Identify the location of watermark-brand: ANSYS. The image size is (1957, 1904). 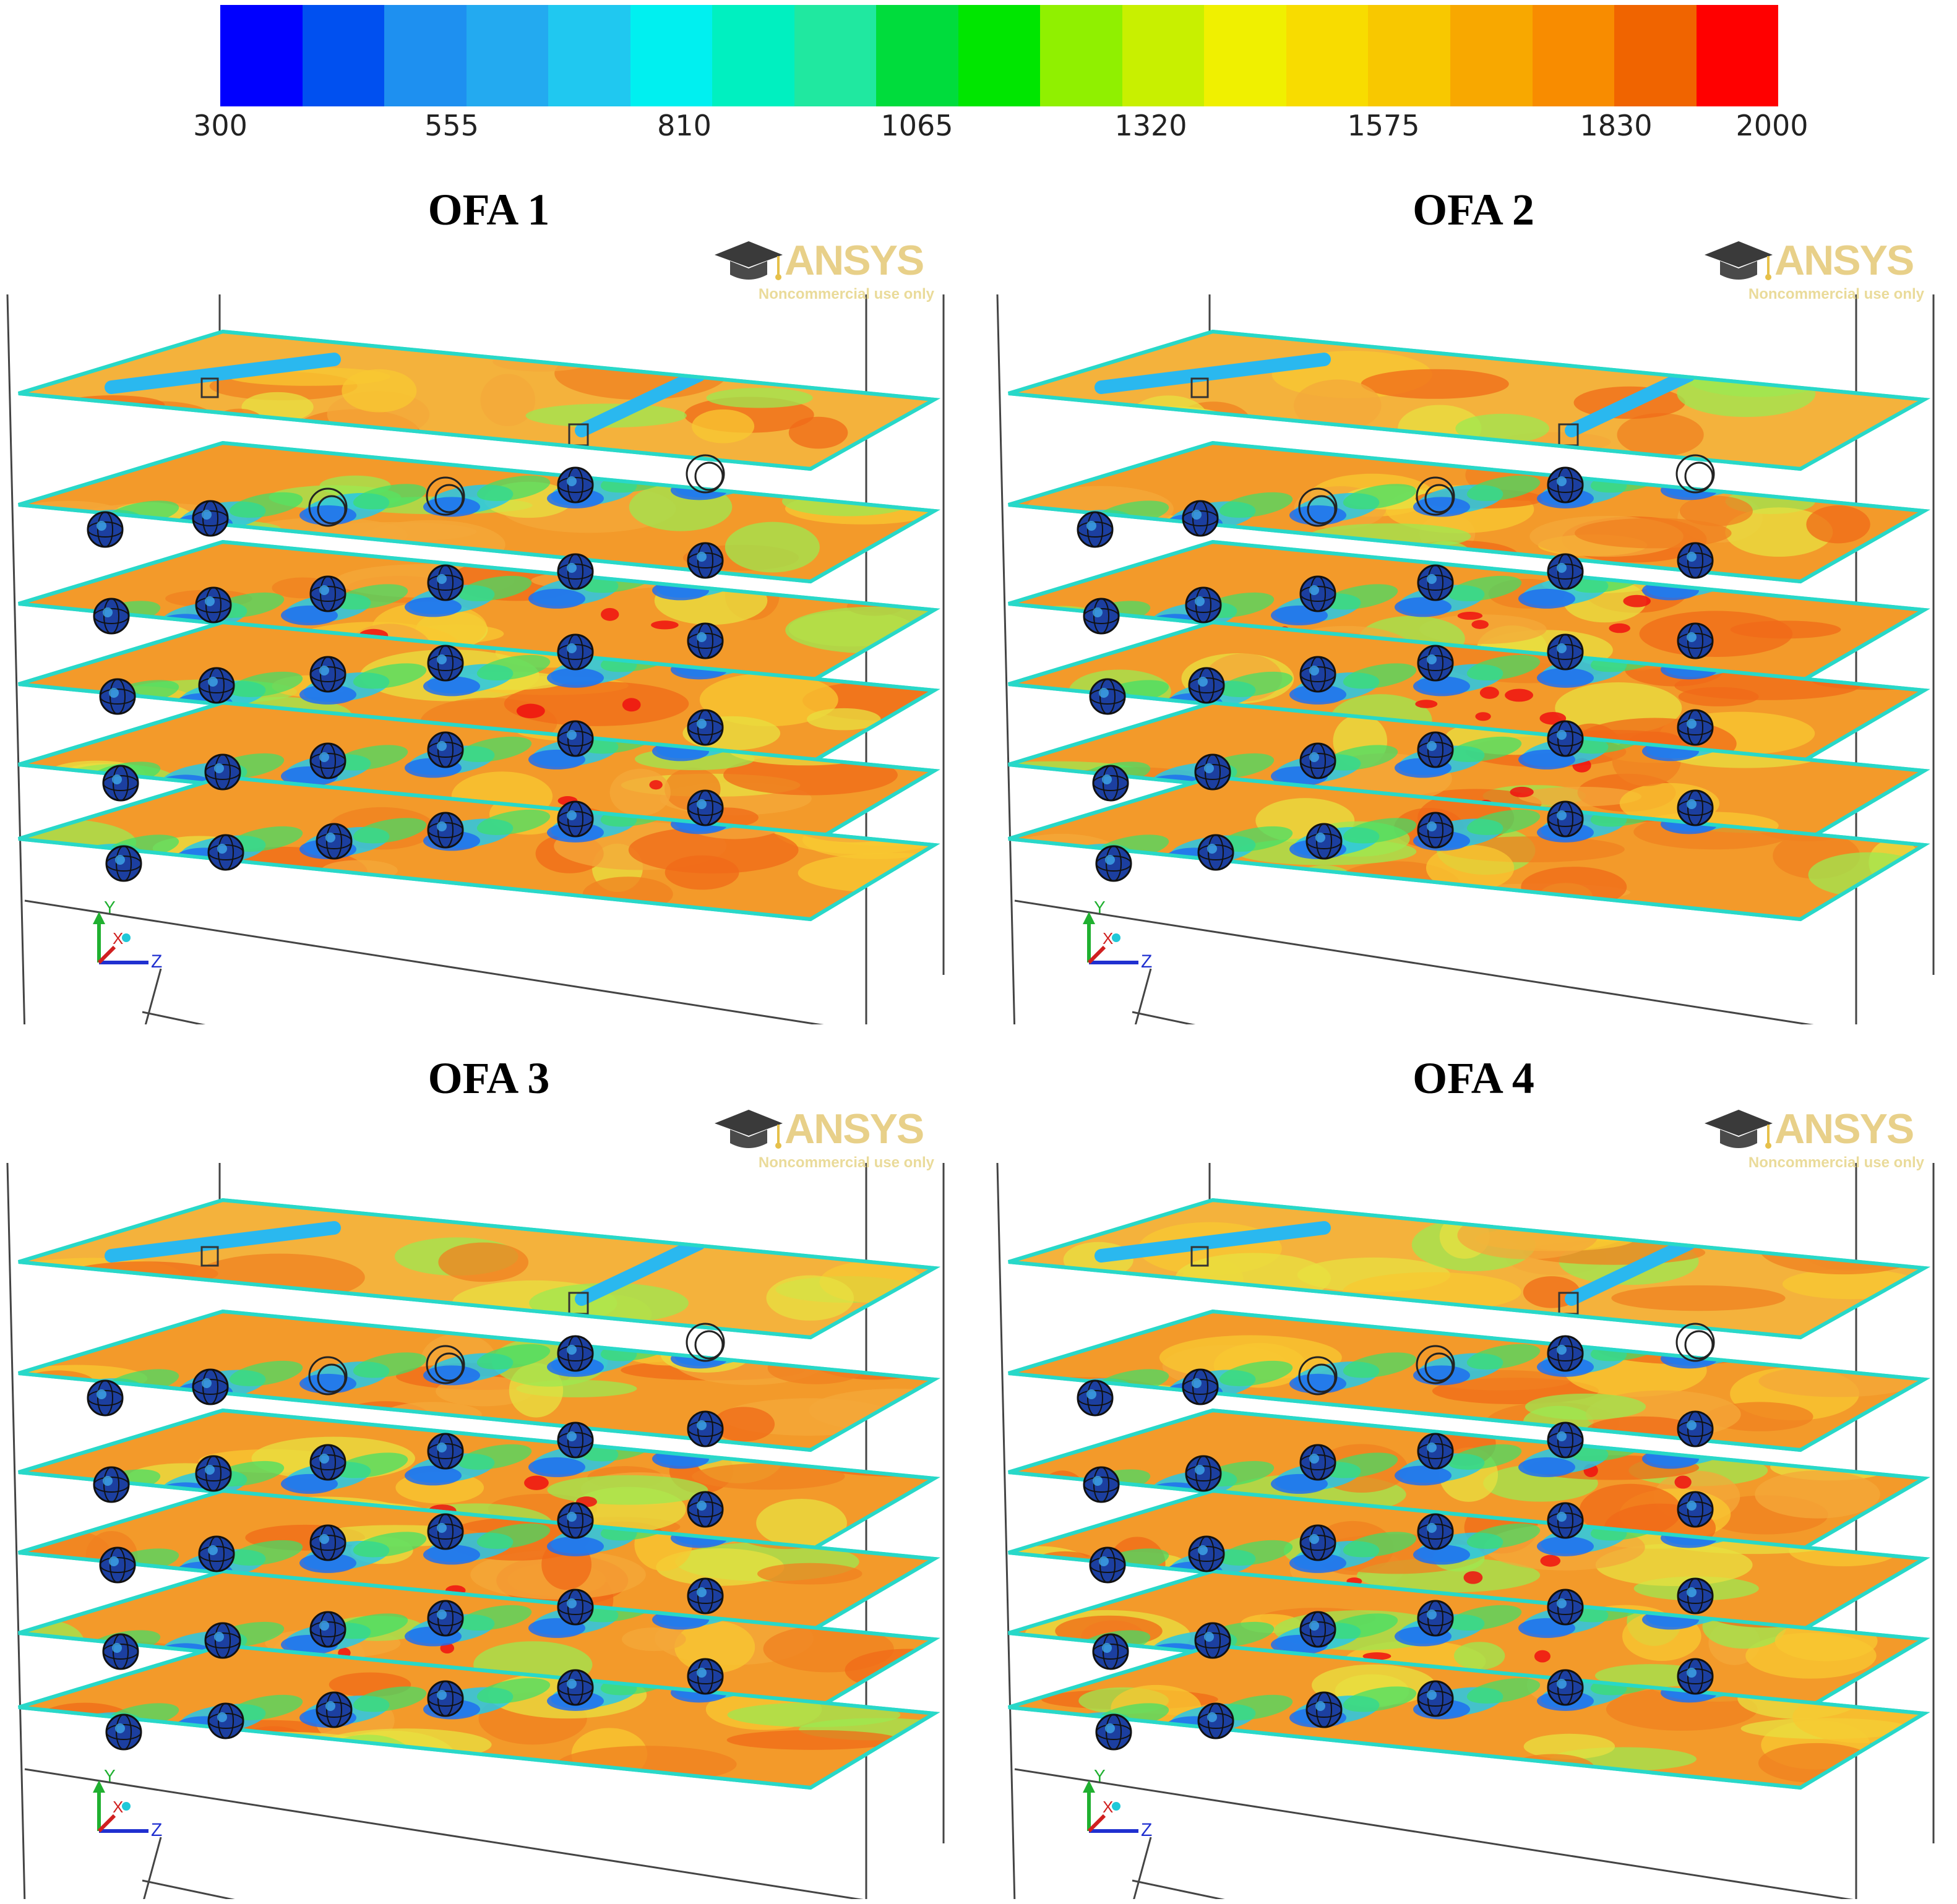
(854, 1128).